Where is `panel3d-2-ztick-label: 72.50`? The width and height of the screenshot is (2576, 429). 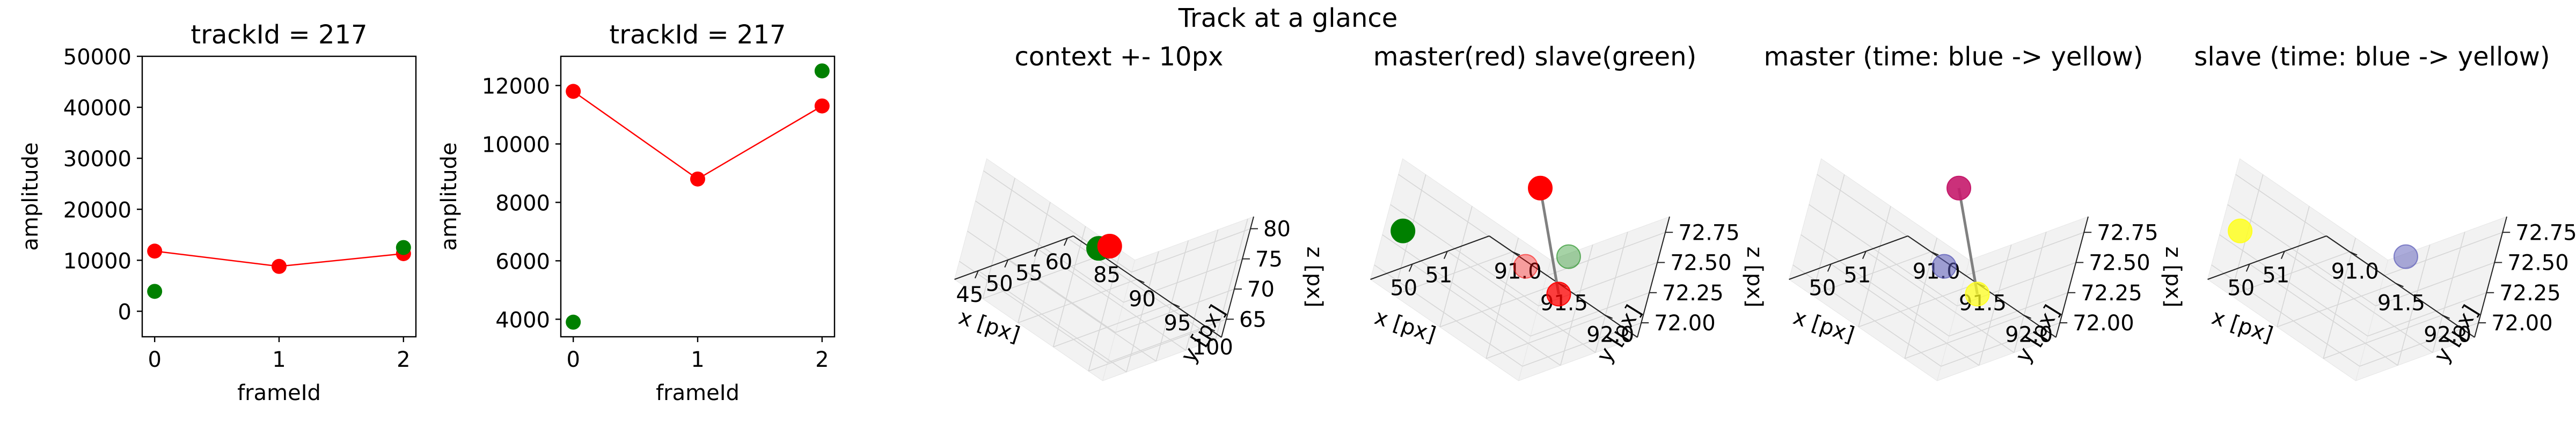
panel3d-2-ztick-label: 72.50 is located at coordinates (1701, 263).